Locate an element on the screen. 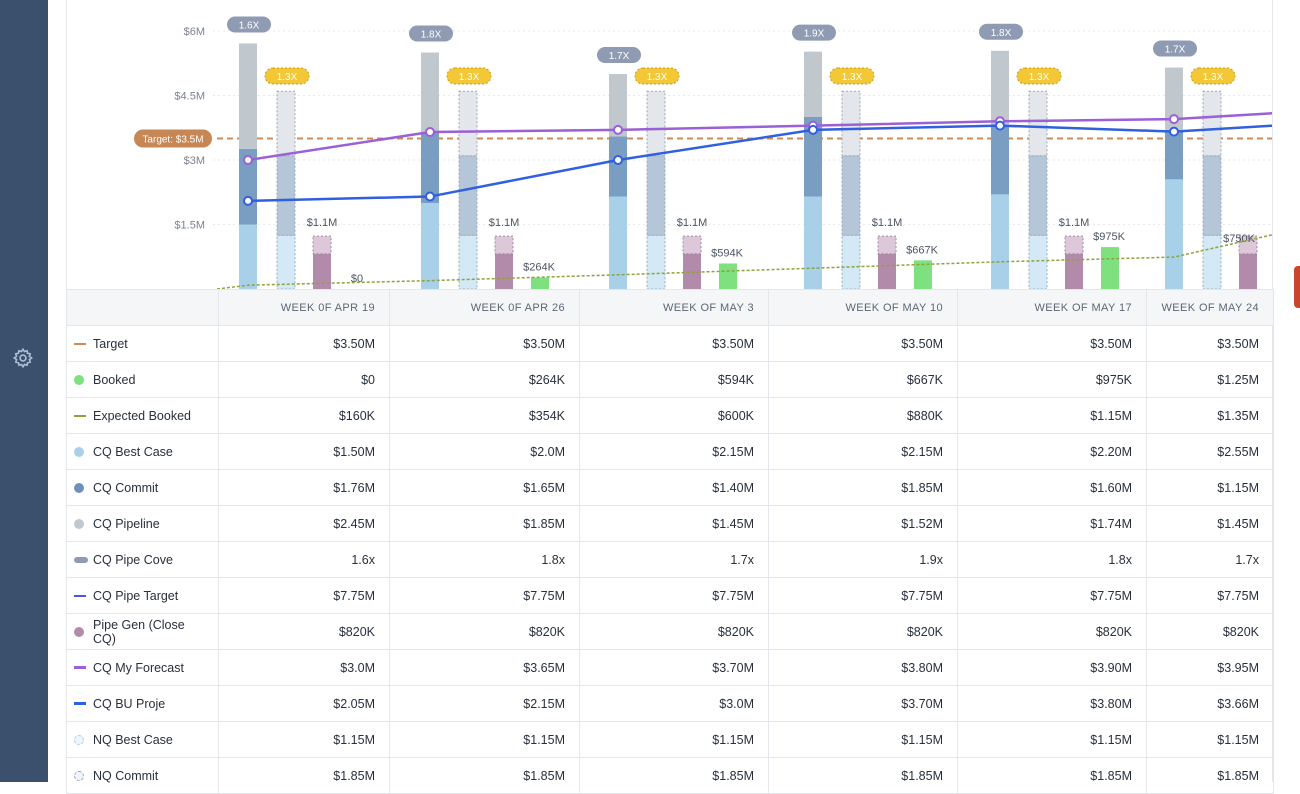  table-cell: $3.90M is located at coordinates (1052, 667).